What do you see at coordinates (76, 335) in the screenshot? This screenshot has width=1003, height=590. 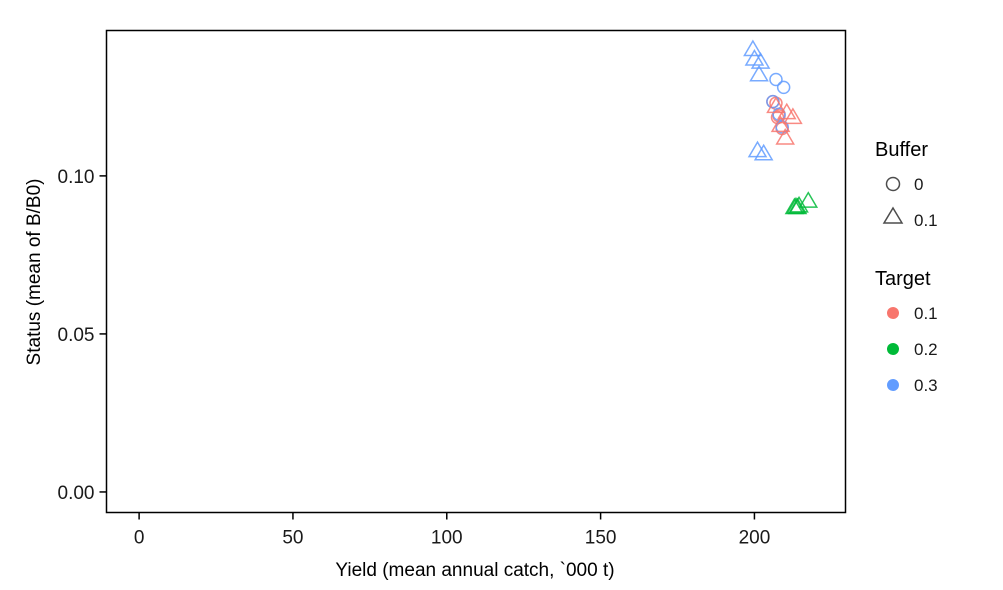 I see `y-tick-label: 0.05` at bounding box center [76, 335].